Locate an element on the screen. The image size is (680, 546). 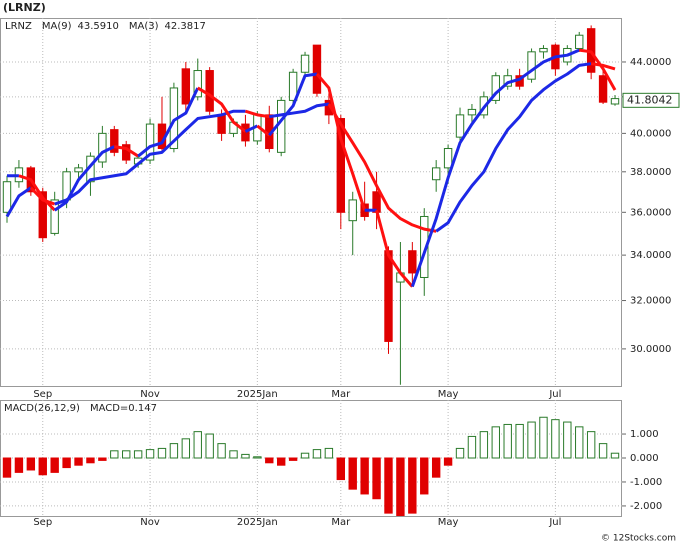
y-tick-label: 44.0000 is located at coordinates (650, 62).